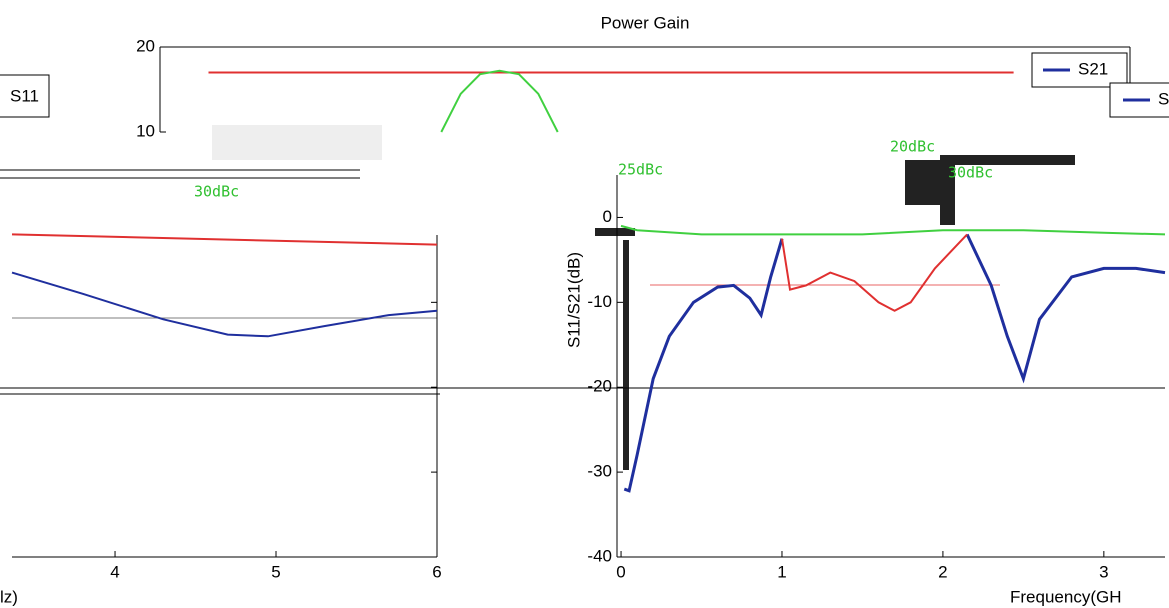 Image resolution: width=1169 pixels, height=608 pixels. Describe the element at coordinates (436, 571) in the screenshot. I see `x-tick-label: 6` at that location.